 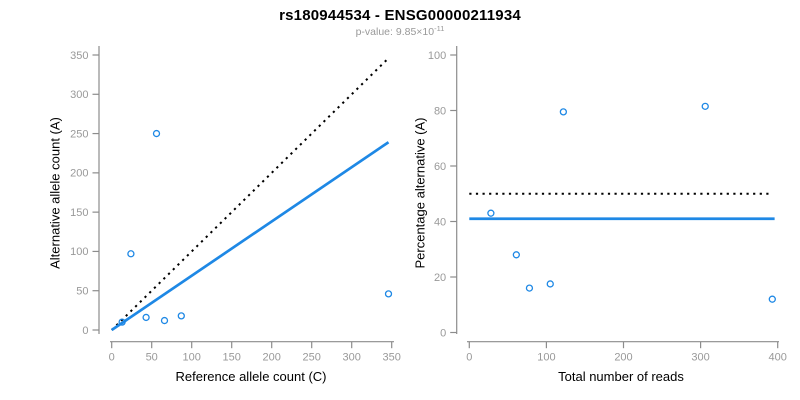 What do you see at coordinates (420, 193) in the screenshot?
I see `right-y-axis-title: Percentage alternative (A)` at bounding box center [420, 193].